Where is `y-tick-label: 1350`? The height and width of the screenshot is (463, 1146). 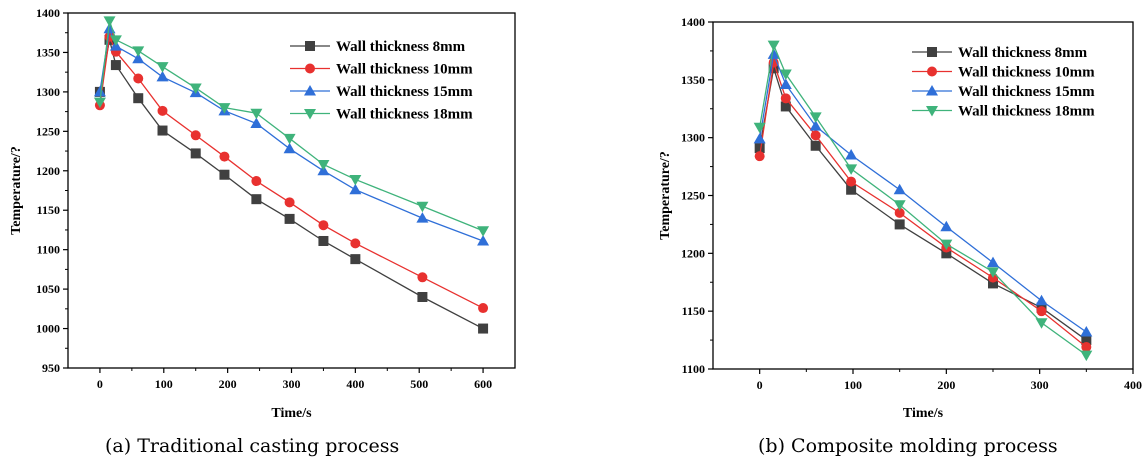
y-tick-label: 1350 is located at coordinates (693, 80).